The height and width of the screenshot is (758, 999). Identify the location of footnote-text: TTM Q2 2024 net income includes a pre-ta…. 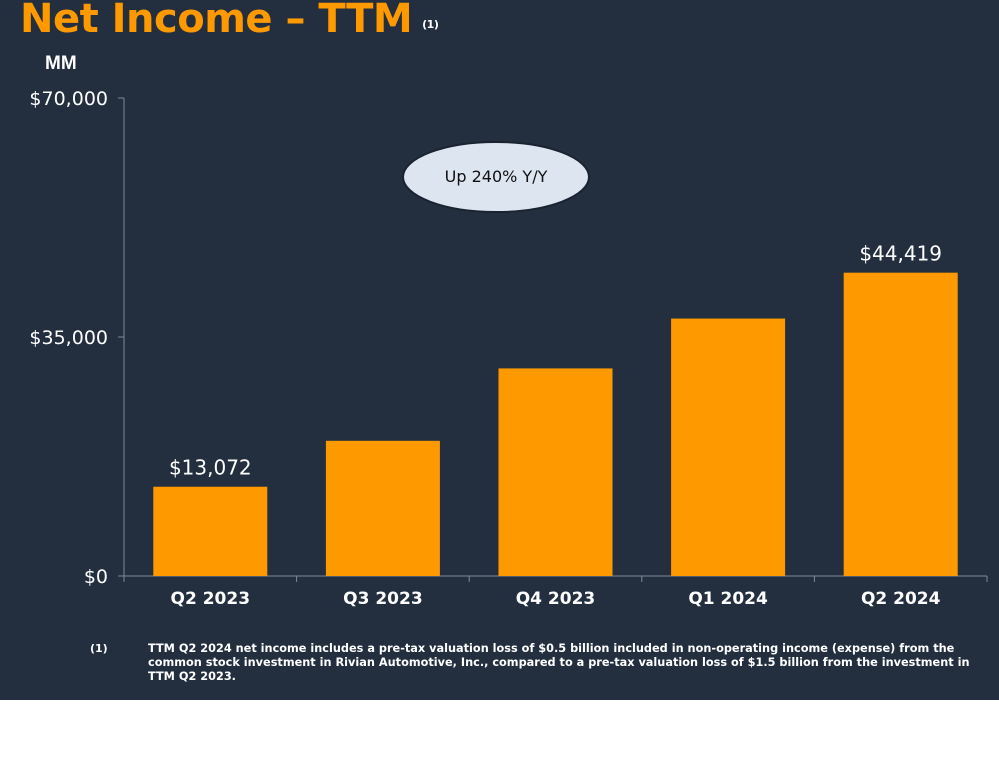
(559, 662).